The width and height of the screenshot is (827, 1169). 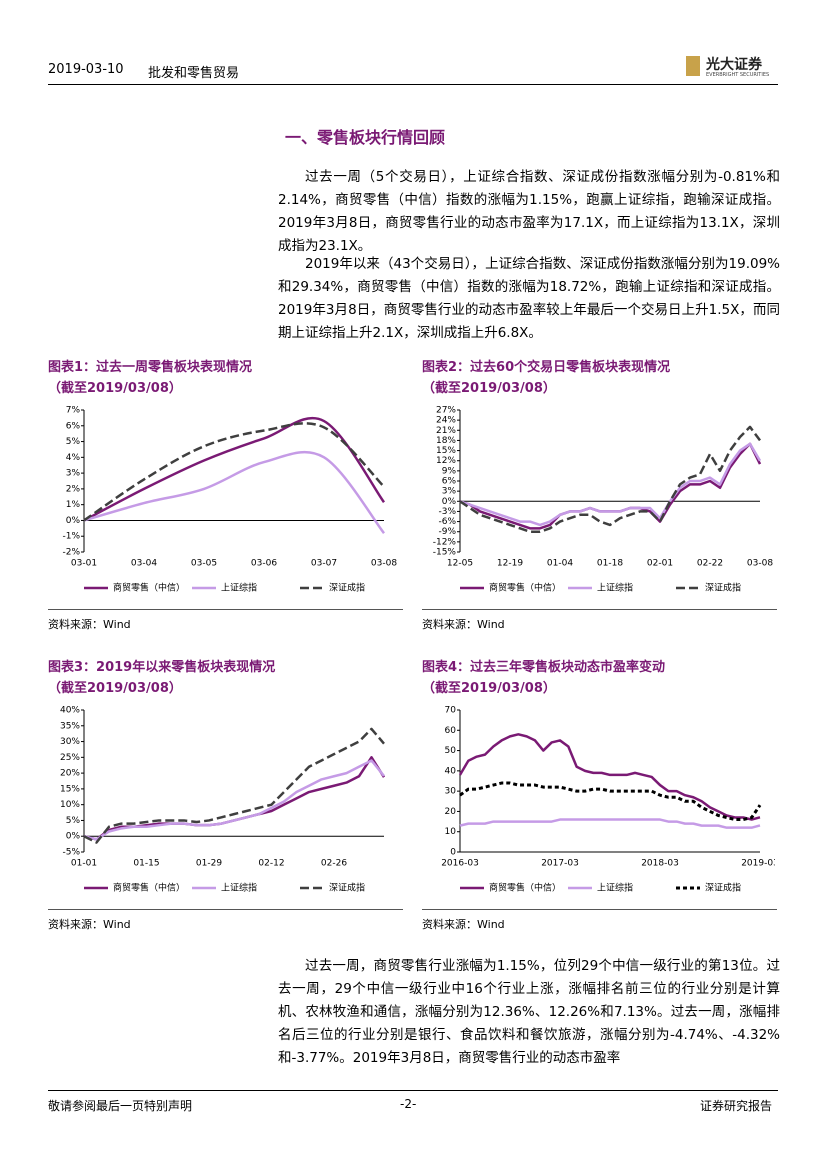 What do you see at coordinates (86, 69) in the screenshot?
I see `report-date: 2019-03-10` at bounding box center [86, 69].